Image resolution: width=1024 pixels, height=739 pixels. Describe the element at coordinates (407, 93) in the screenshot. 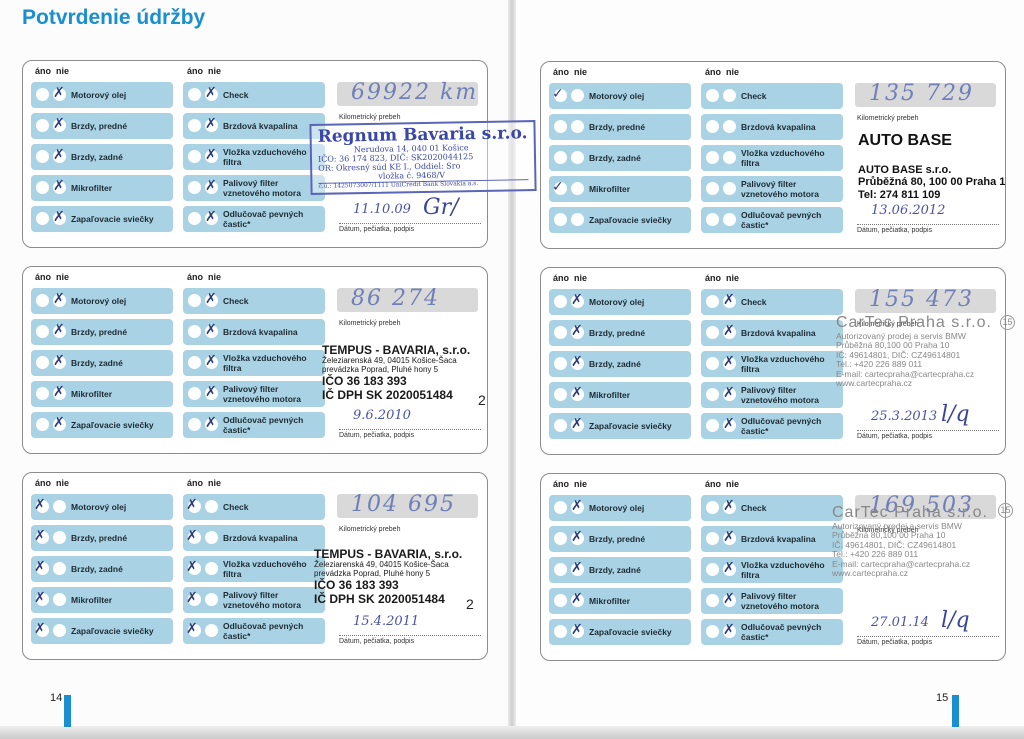

I see `mileage-box: 69922 km` at that location.